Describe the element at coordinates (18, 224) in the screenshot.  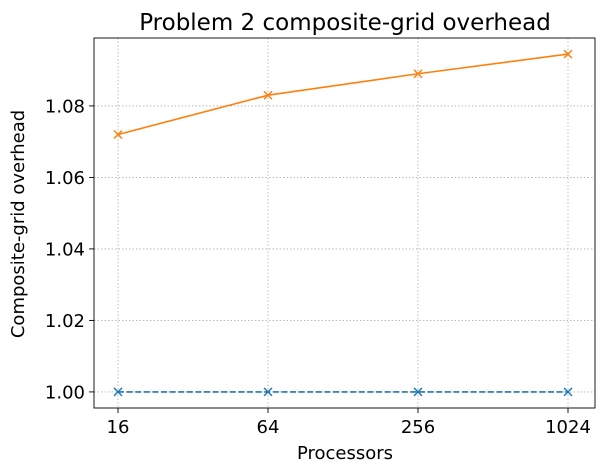
I see `y-axis-label: Composite-grid overhead` at that location.